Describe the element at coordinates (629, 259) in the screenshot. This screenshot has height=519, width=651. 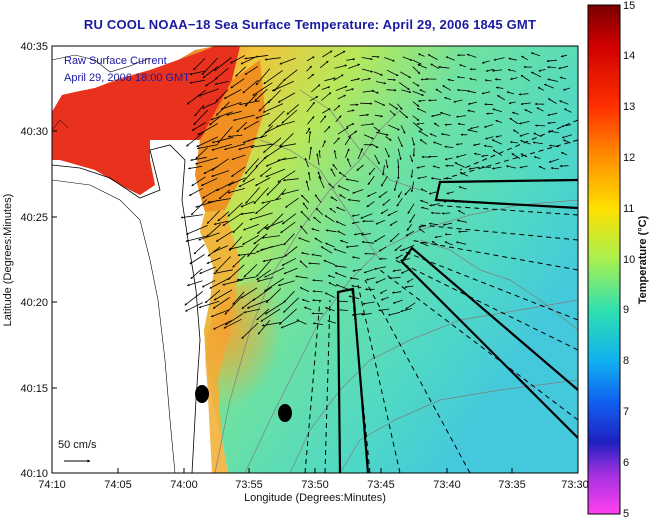
I see `colorbar-tick-labels: 15 14 13 12 11 10 9 8 7 6 5` at that location.